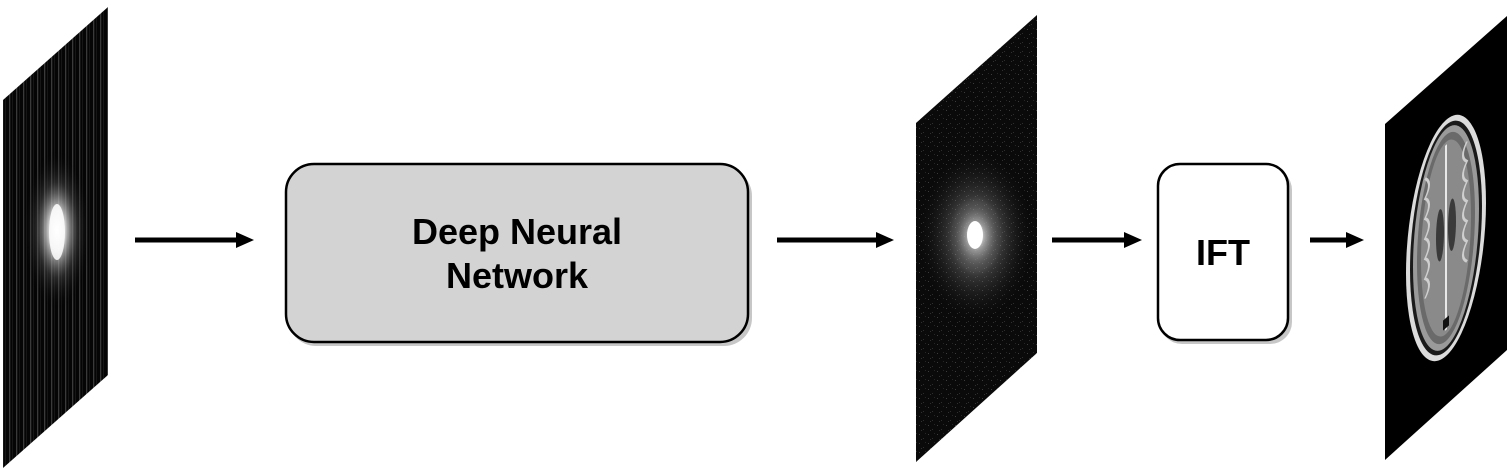 This screenshot has width=1510, height=474. I want to click on mri-image-plane, so click(1446, 238).